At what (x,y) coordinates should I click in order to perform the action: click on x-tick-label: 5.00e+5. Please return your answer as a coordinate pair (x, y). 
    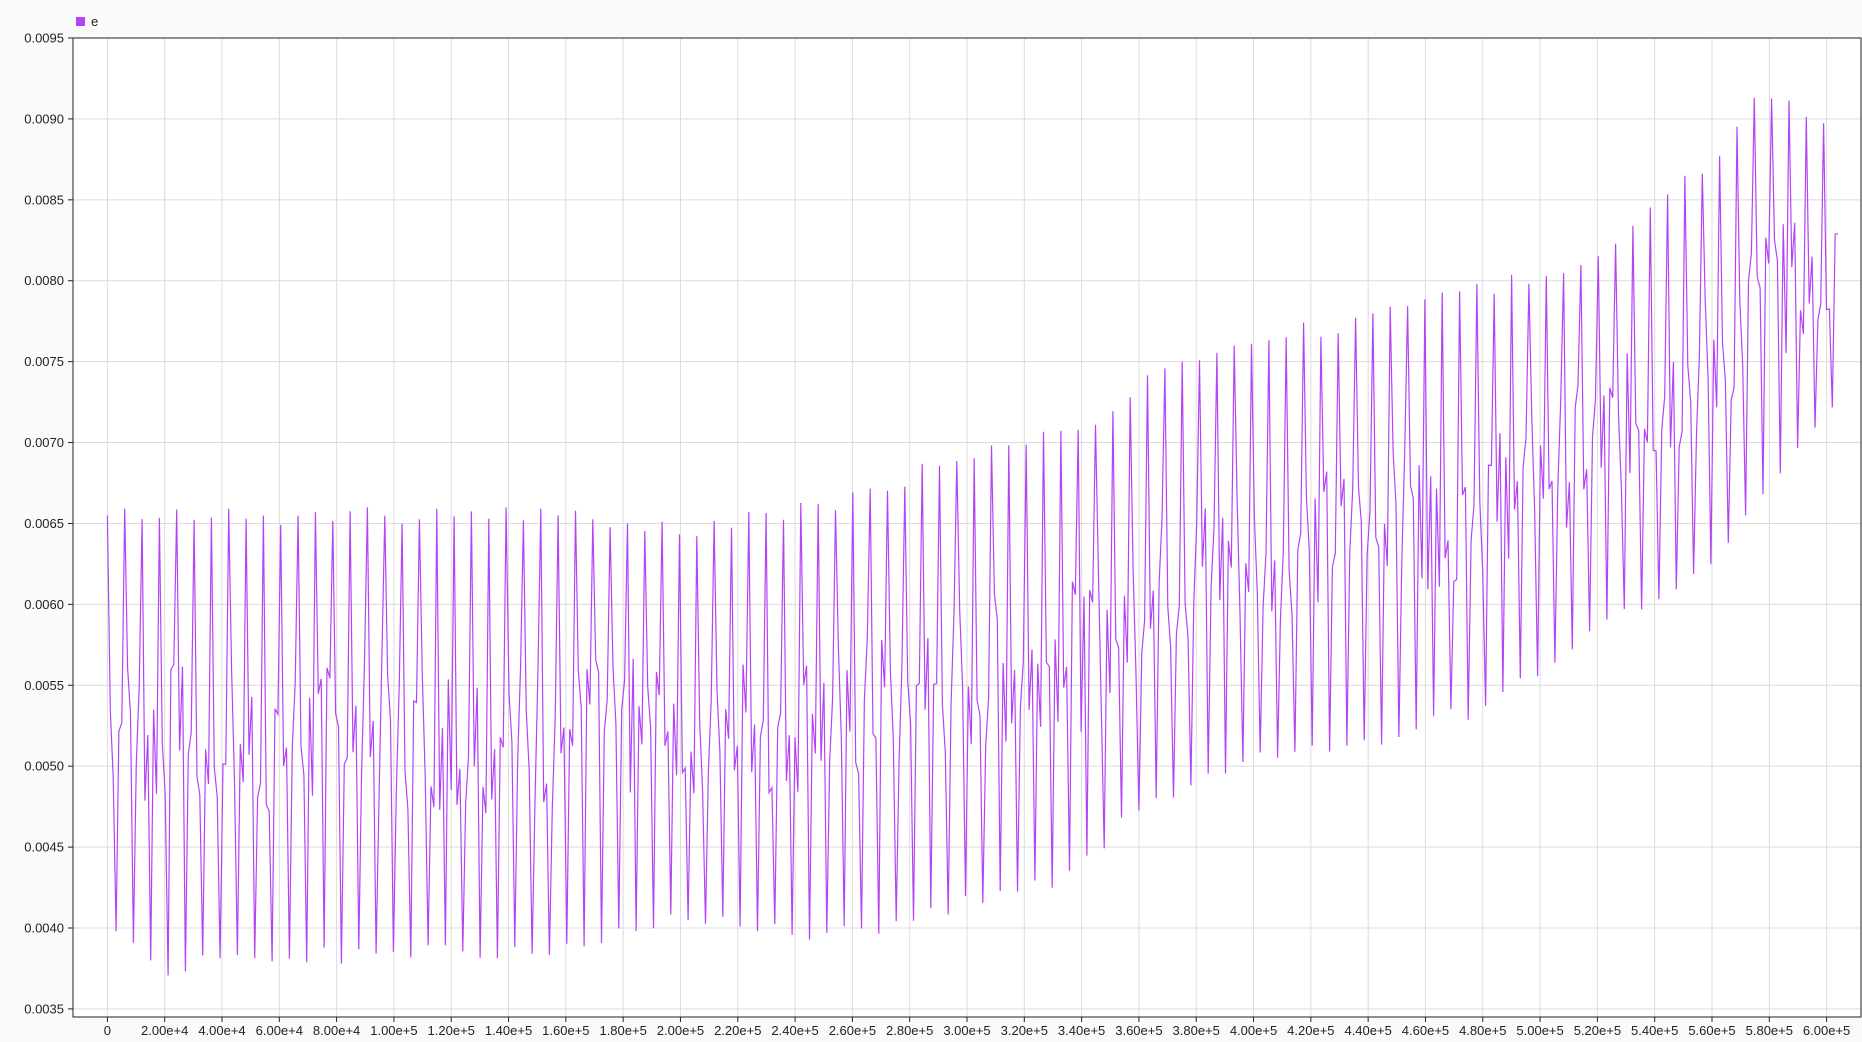
    Looking at the image, I should click on (1539, 1030).